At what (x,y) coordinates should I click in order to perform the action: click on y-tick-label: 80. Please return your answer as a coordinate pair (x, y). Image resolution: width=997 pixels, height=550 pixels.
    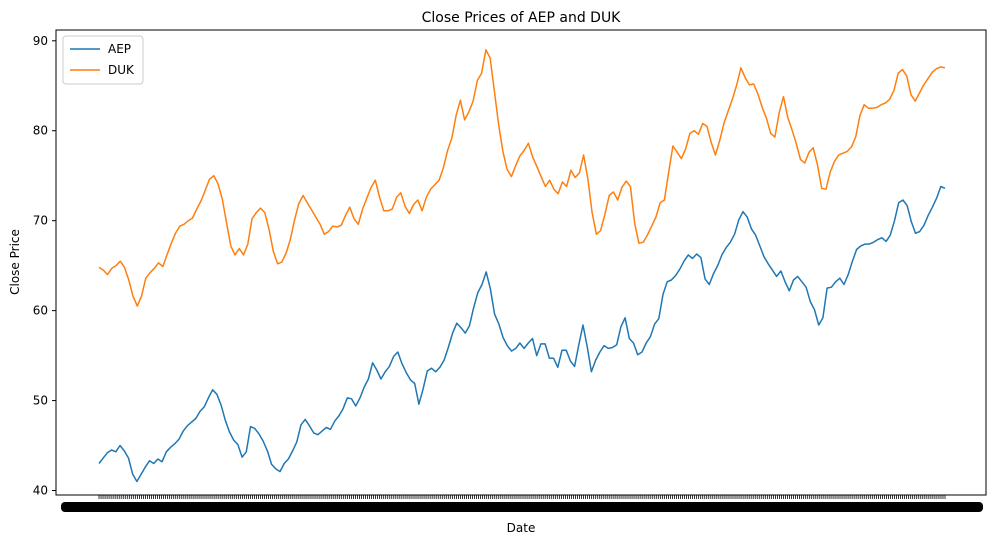
    Looking at the image, I should click on (40, 131).